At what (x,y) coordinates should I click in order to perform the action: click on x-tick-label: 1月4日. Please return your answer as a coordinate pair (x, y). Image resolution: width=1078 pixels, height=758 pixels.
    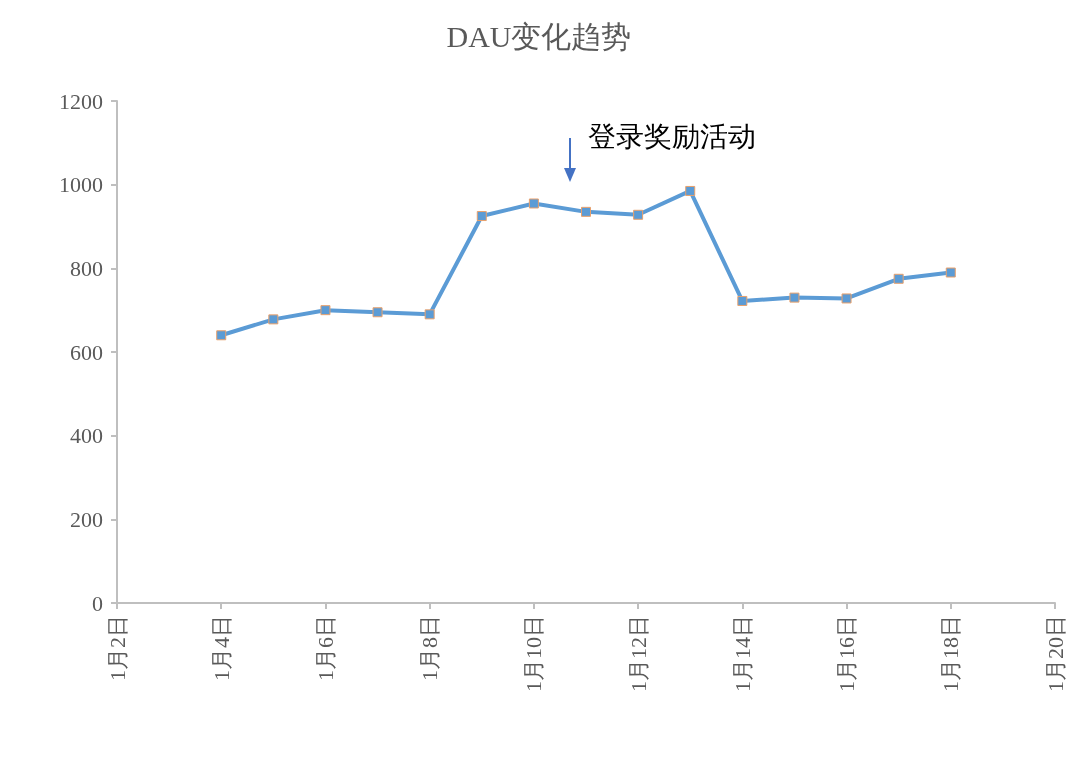
    Looking at the image, I should click on (221, 648).